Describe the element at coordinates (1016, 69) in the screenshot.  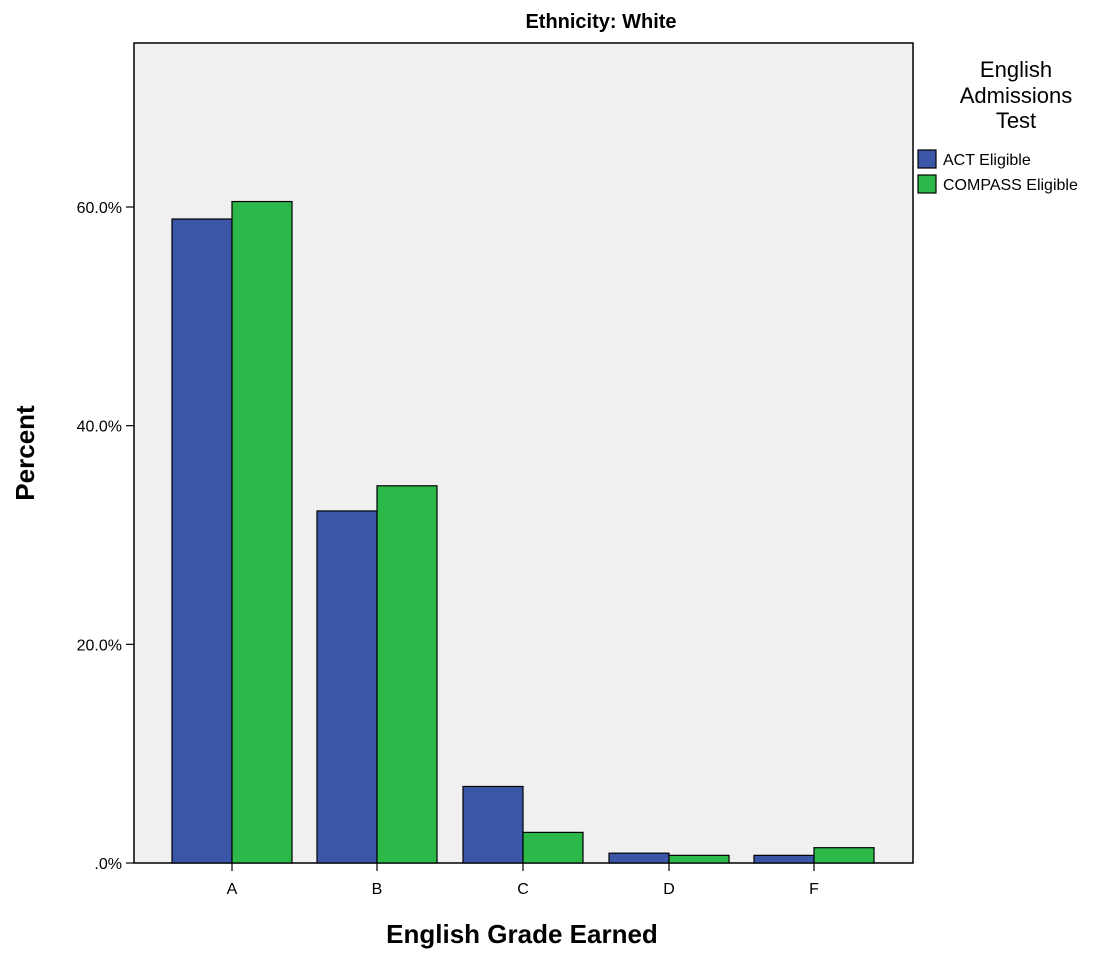
I see `legend-title-line-1: English` at that location.